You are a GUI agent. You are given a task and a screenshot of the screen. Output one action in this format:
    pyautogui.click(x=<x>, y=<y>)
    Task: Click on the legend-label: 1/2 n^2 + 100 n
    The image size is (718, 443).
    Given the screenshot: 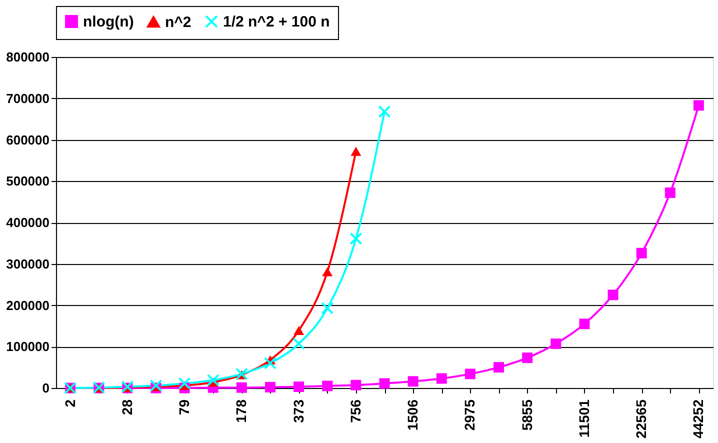 What is the action you would take?
    pyautogui.click(x=276, y=22)
    